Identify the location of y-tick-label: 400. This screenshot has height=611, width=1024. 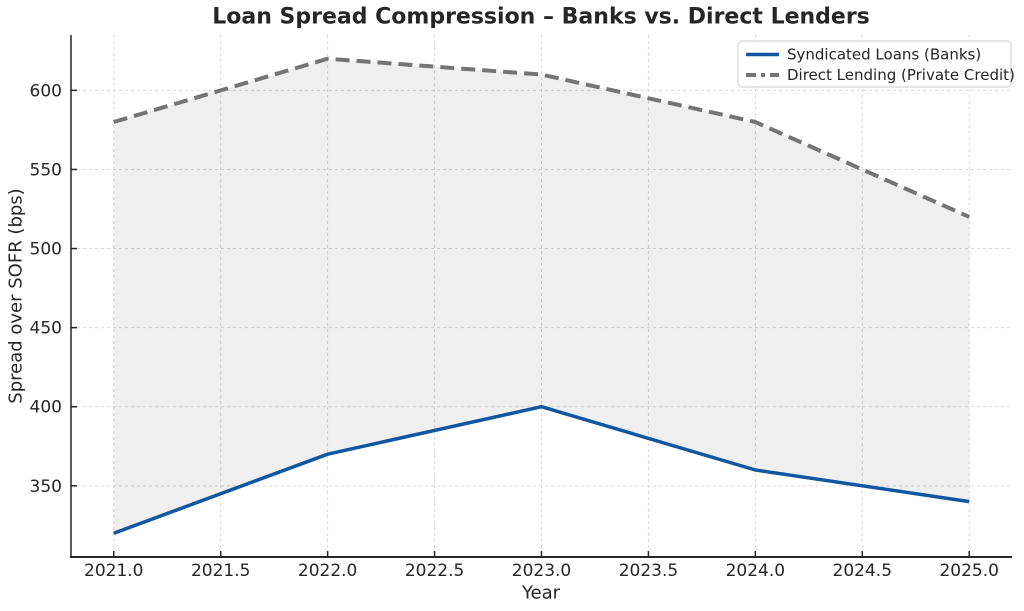
(46, 408).